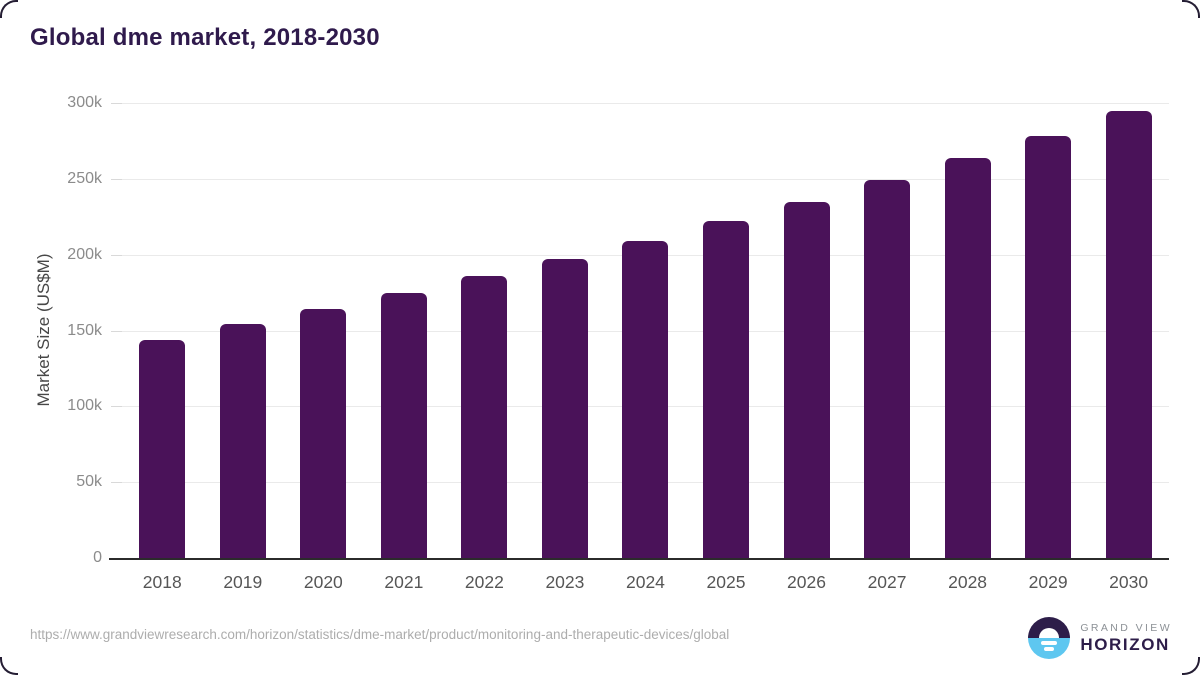 This screenshot has width=1200, height=675. What do you see at coordinates (968, 582) in the screenshot?
I see `x-tick-label-2028: 2028` at bounding box center [968, 582].